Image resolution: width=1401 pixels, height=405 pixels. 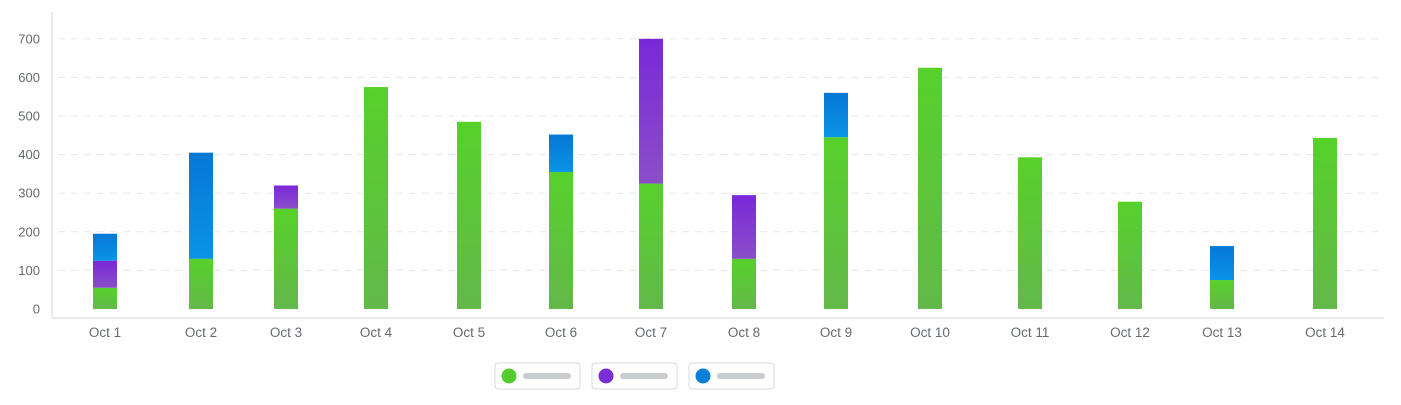 What do you see at coordinates (1030, 332) in the screenshot?
I see `x-tick-label: Oct 11` at bounding box center [1030, 332].